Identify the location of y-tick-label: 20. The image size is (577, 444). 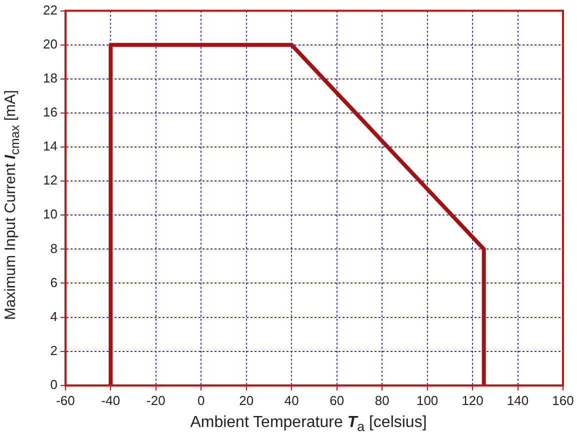
(50, 44).